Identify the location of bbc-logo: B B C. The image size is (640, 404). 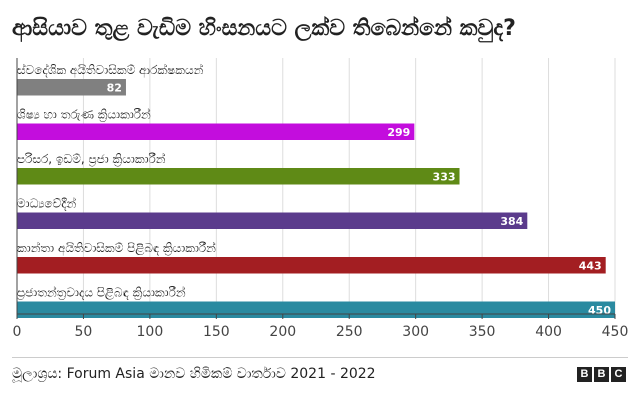
(601, 374).